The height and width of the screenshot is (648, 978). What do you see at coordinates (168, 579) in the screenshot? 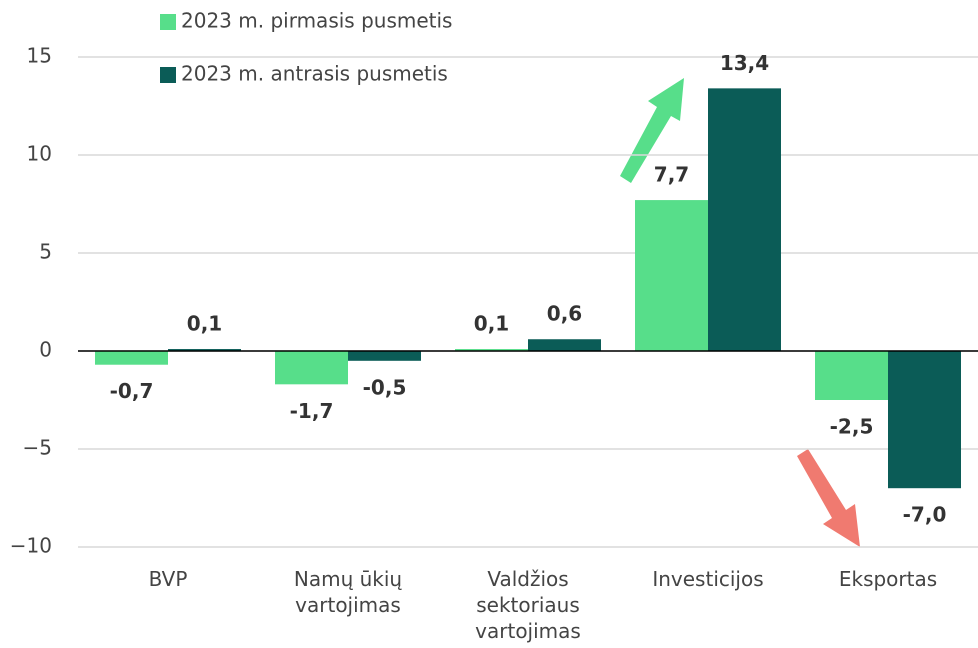
I see `x-tick-label: BVP` at bounding box center [168, 579].